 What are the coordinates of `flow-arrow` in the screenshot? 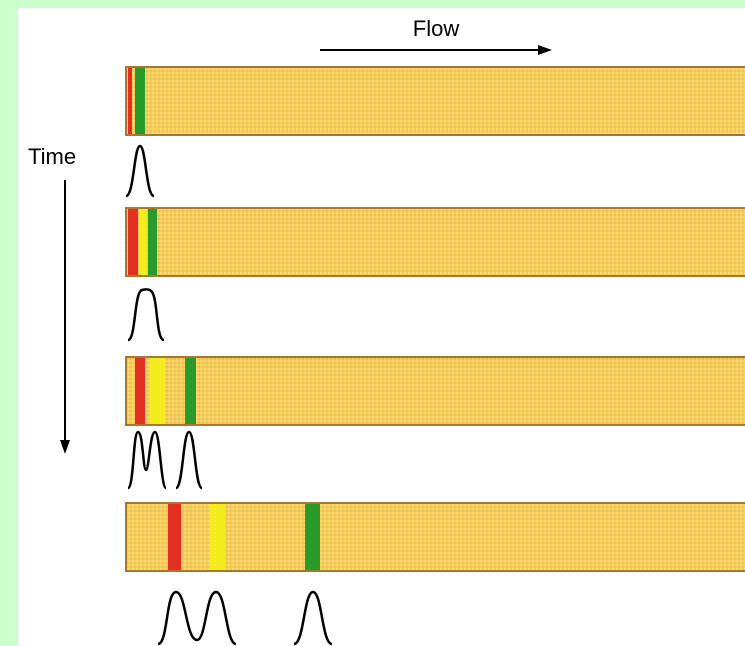 It's located at (436, 50).